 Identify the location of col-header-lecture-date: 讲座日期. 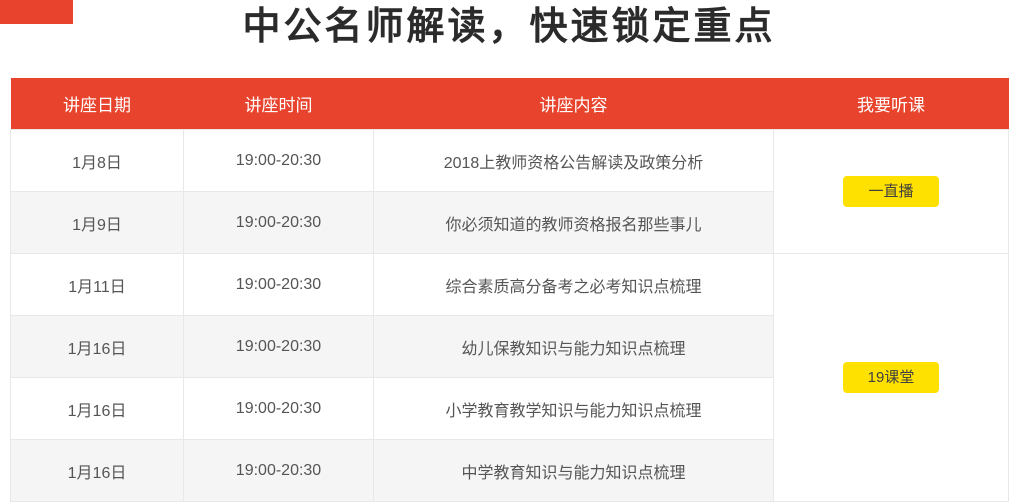
(97, 104).